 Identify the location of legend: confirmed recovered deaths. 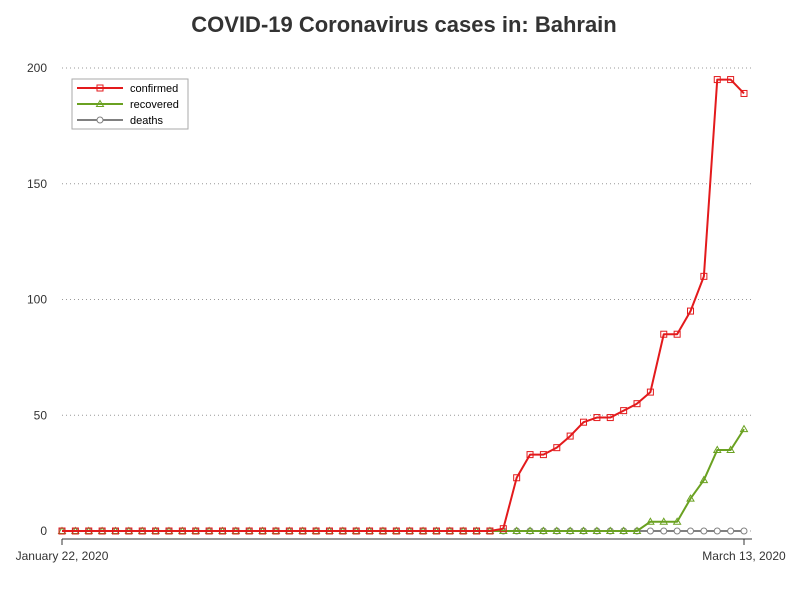
(130, 104).